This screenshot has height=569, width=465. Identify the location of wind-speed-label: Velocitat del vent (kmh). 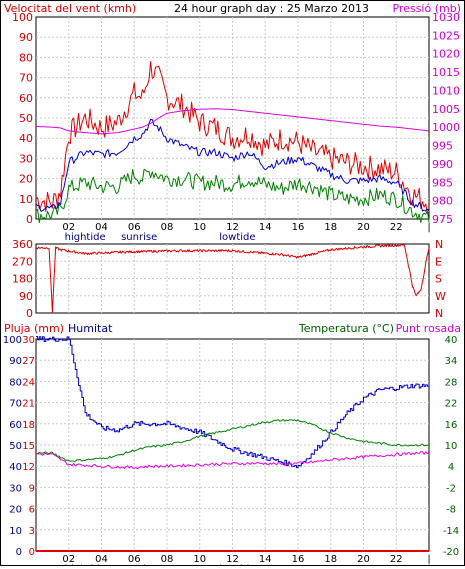
(70, 8).